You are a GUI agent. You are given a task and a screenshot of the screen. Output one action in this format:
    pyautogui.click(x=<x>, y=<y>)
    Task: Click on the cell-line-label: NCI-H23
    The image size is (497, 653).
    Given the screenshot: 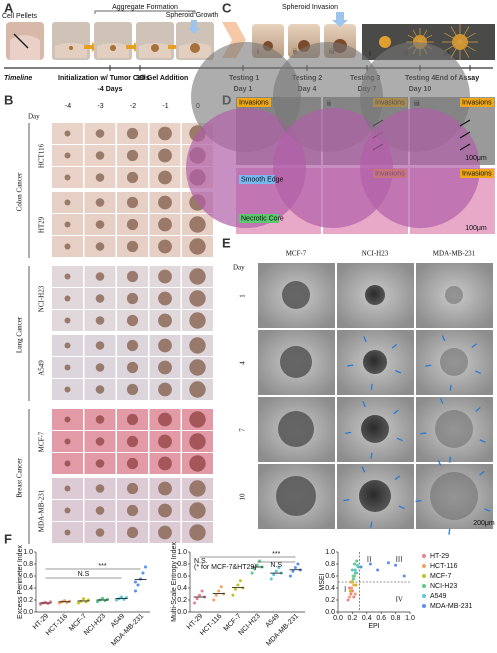 What is the action you would take?
    pyautogui.click(x=42, y=298)
    